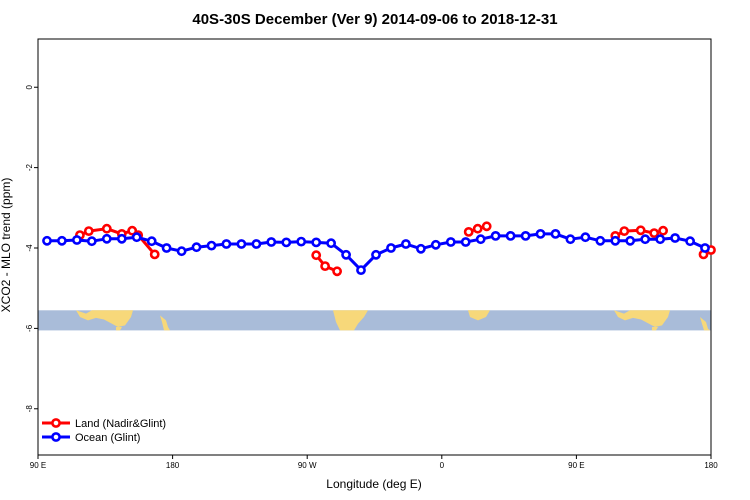 Image resolution: width=750 pixels, height=500 pixels. Describe the element at coordinates (307, 465) in the screenshot. I see `x-tick-label: 90 W` at that location.